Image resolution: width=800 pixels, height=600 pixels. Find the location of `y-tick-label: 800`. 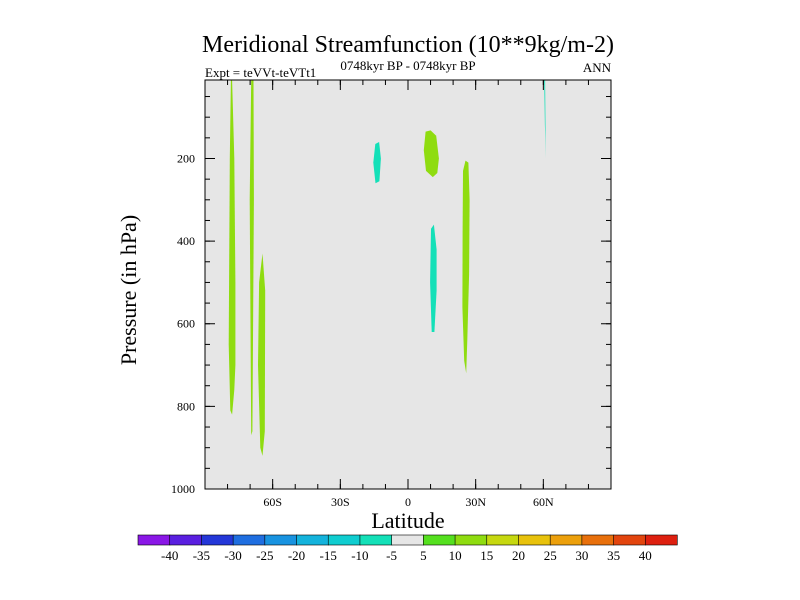

y-tick-label: 800 is located at coordinates (186, 406).